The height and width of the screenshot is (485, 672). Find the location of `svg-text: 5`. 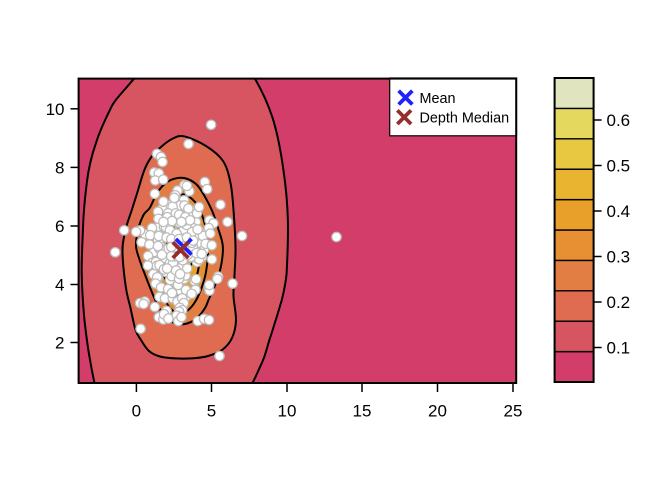

svg-text: 5 is located at coordinates (211, 411).